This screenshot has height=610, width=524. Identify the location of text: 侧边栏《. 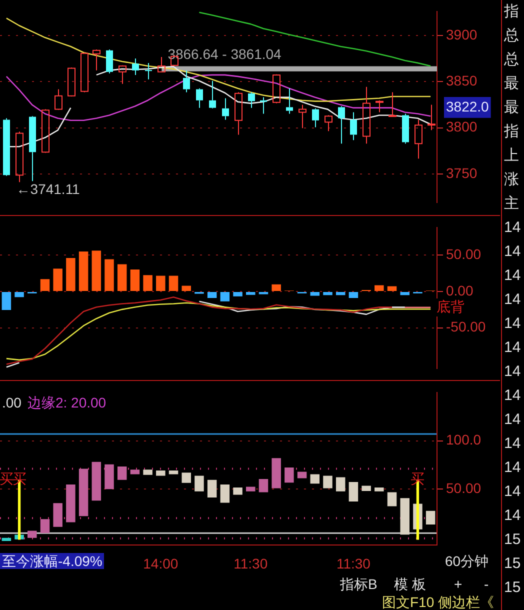
(466, 602).